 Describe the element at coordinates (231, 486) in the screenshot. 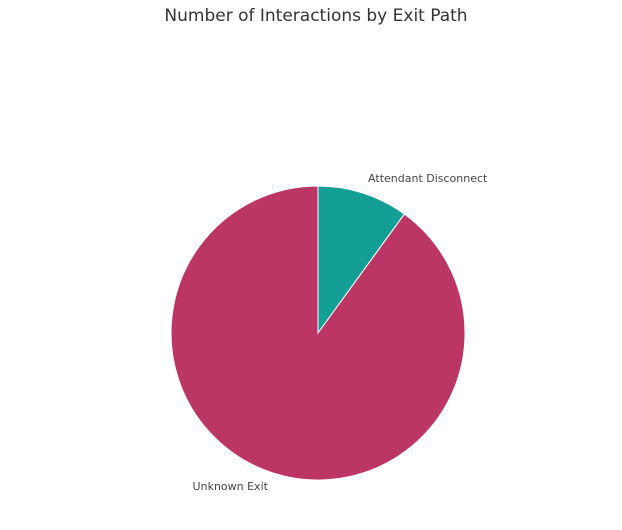

I see `slice-label: Unknown Exit` at that location.